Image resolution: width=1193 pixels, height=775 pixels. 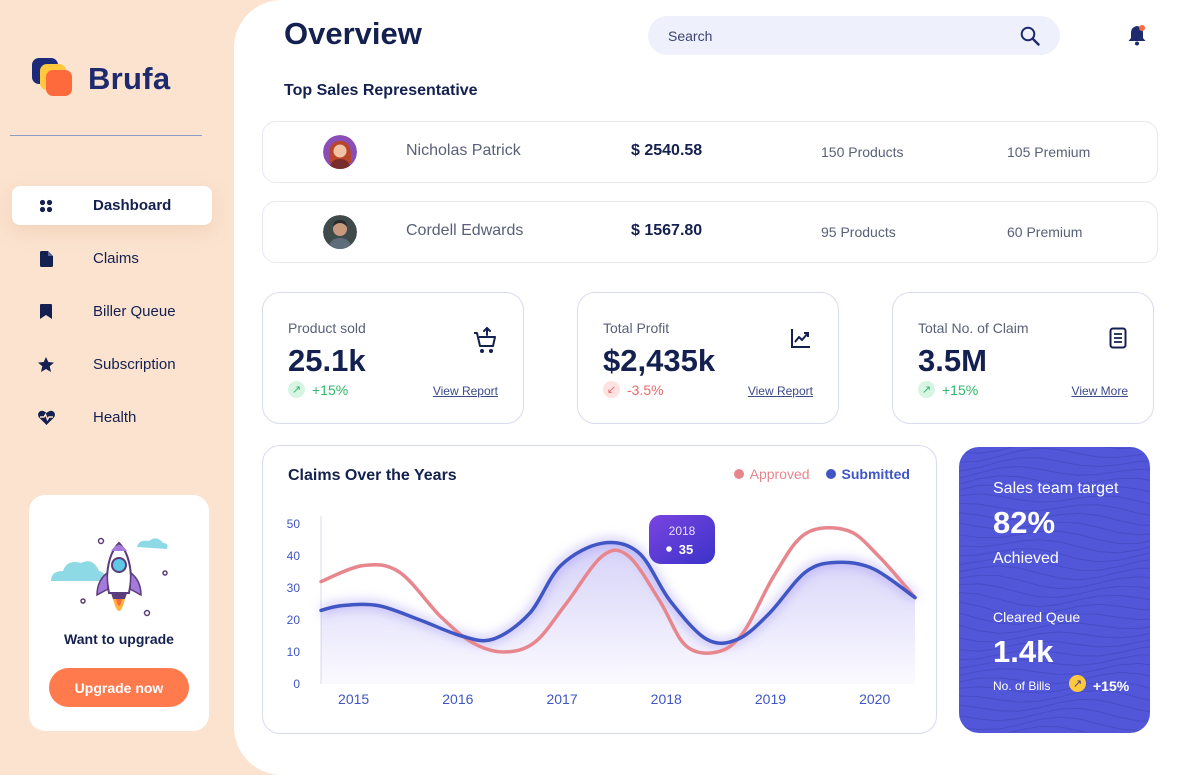 What do you see at coordinates (618, 590) in the screenshot?
I see `approved-line` at bounding box center [618, 590].